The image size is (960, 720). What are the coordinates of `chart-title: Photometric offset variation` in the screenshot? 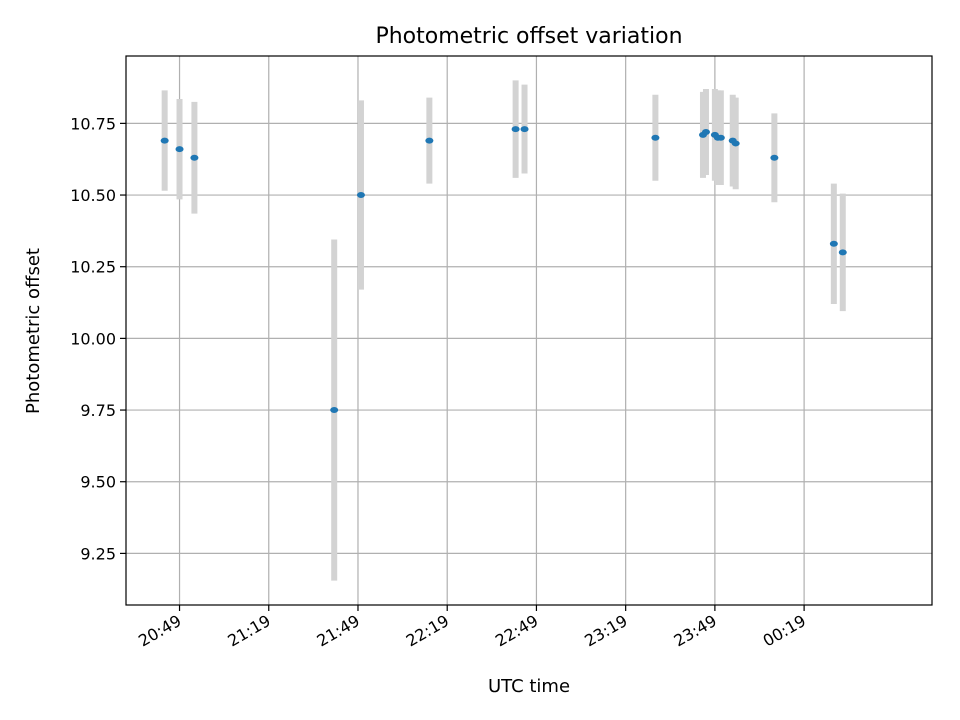 It's located at (528, 36).